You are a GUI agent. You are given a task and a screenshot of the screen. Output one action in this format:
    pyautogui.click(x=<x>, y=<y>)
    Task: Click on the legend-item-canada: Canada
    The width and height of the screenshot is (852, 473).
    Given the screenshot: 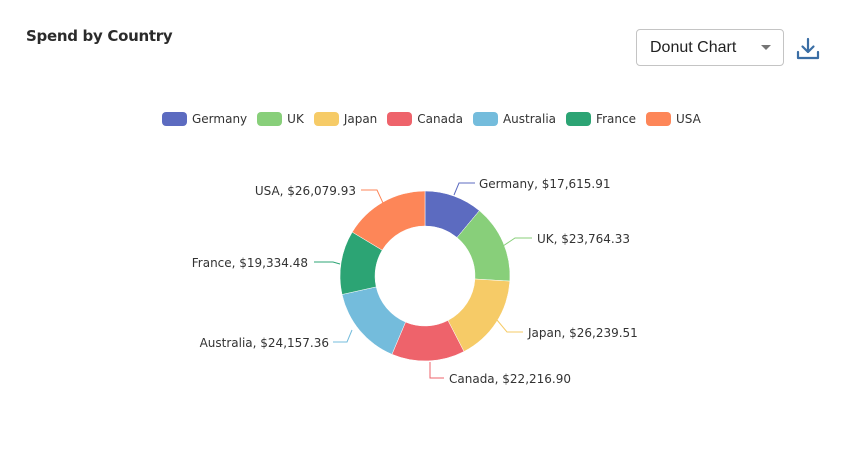 What is the action you would take?
    pyautogui.click(x=425, y=119)
    